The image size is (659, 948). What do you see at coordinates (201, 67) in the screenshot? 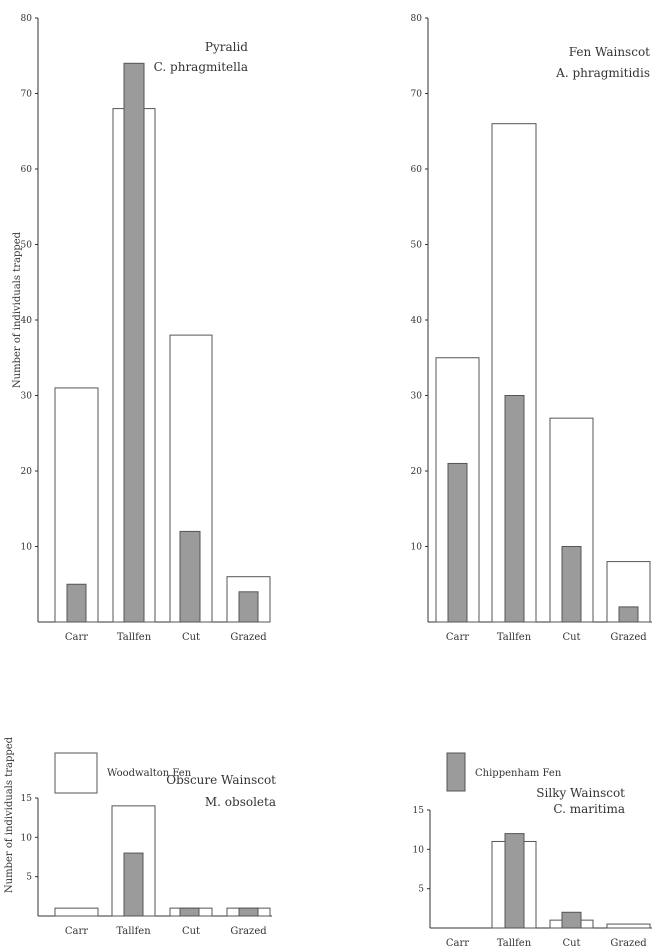
I see `chart-subtitle: C. phragmitella` at bounding box center [201, 67].